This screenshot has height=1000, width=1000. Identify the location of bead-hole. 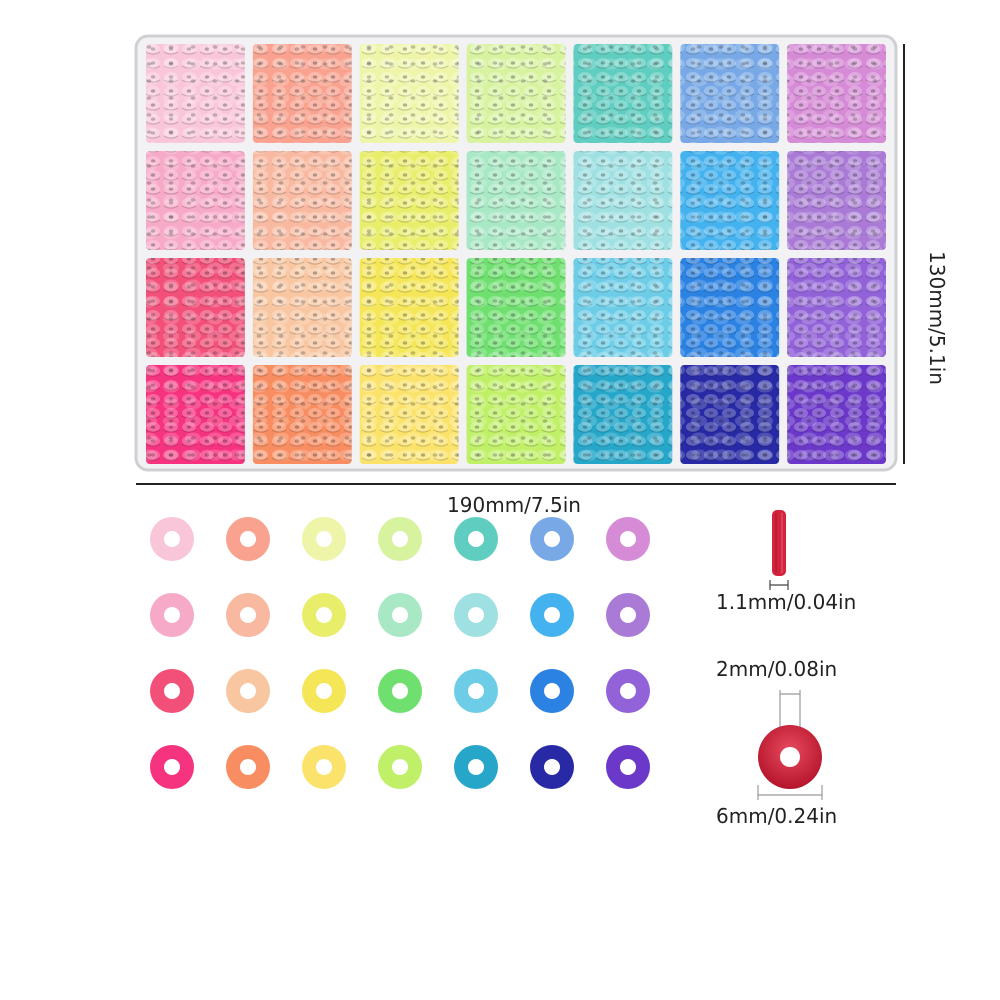
(790, 757).